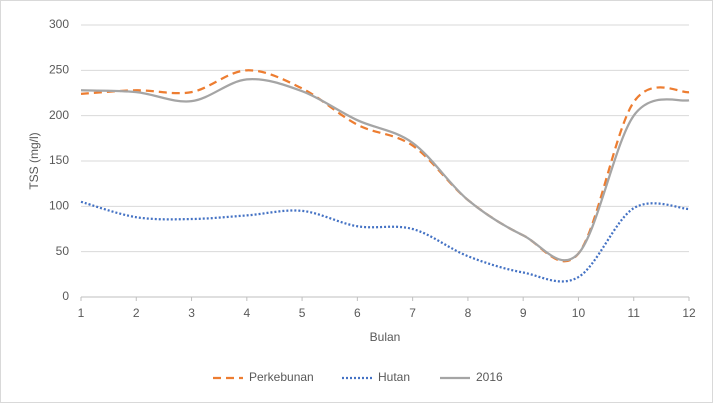 The height and width of the screenshot is (409, 714). Describe the element at coordinates (489, 377) in the screenshot. I see `legend-label: 2016` at that location.